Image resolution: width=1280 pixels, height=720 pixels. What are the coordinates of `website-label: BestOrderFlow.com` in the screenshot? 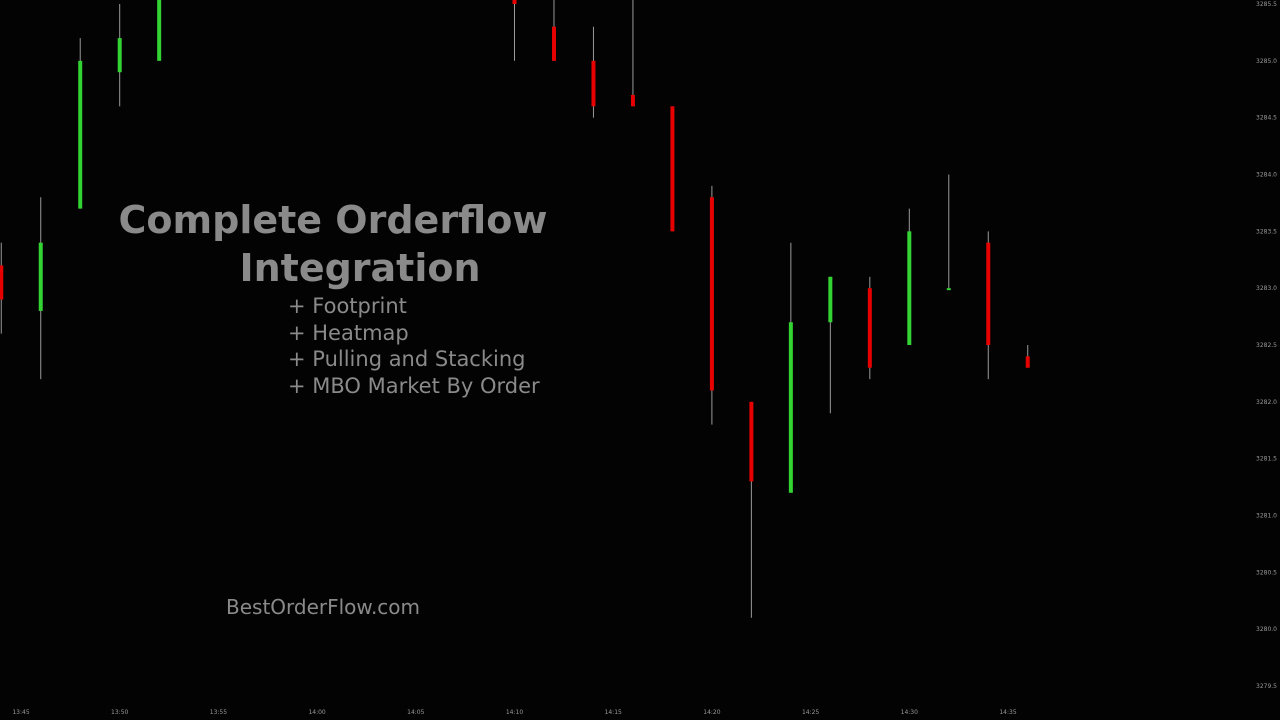 It's located at (323, 607).